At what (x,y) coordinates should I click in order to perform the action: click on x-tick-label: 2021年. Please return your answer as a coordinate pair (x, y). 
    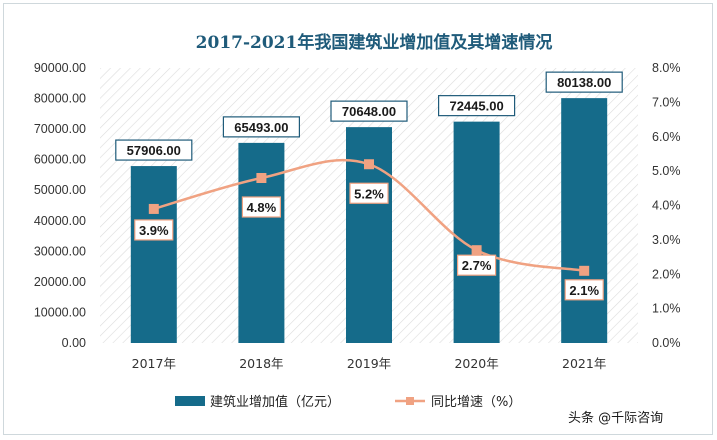
    Looking at the image, I should click on (584, 363).